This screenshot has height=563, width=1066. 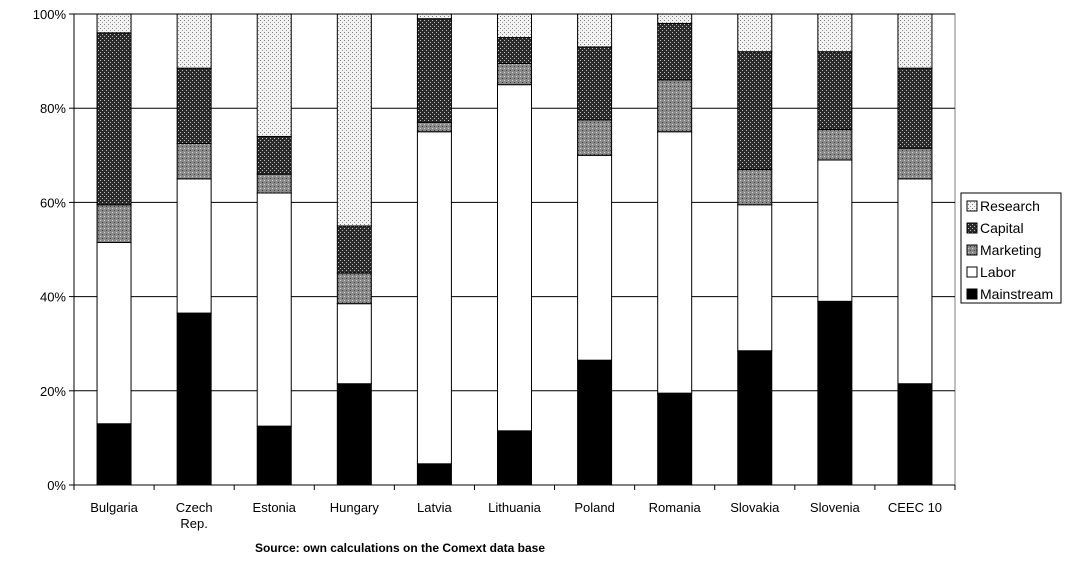 I want to click on legend-swatch-capital, so click(x=972, y=228).